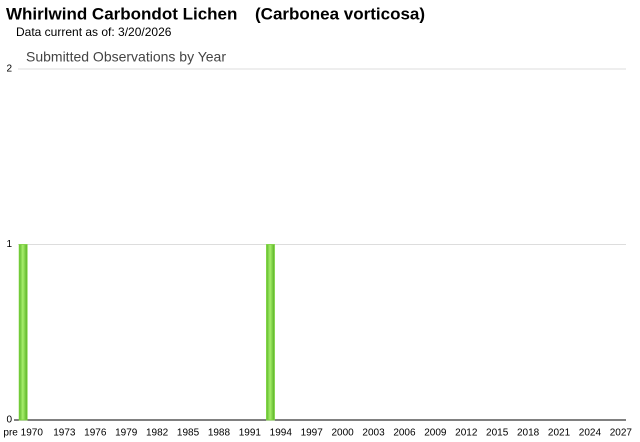  Describe the element at coordinates (404, 433) in the screenshot. I see `x-tick-label: 2006` at that location.